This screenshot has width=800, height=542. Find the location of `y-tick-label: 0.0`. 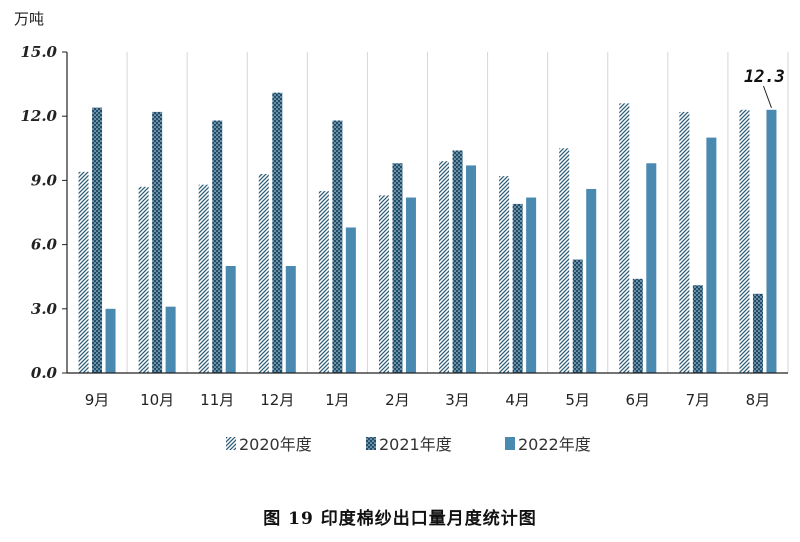

y-tick-label: 0.0 is located at coordinates (44, 373).